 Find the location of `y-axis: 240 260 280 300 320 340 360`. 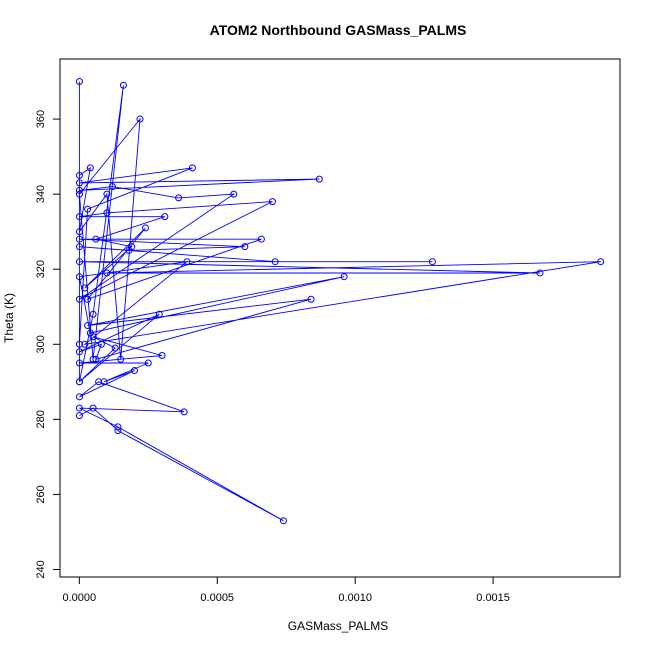

y-axis: 240 260 280 300 320 340 360 is located at coordinates (48, 344).